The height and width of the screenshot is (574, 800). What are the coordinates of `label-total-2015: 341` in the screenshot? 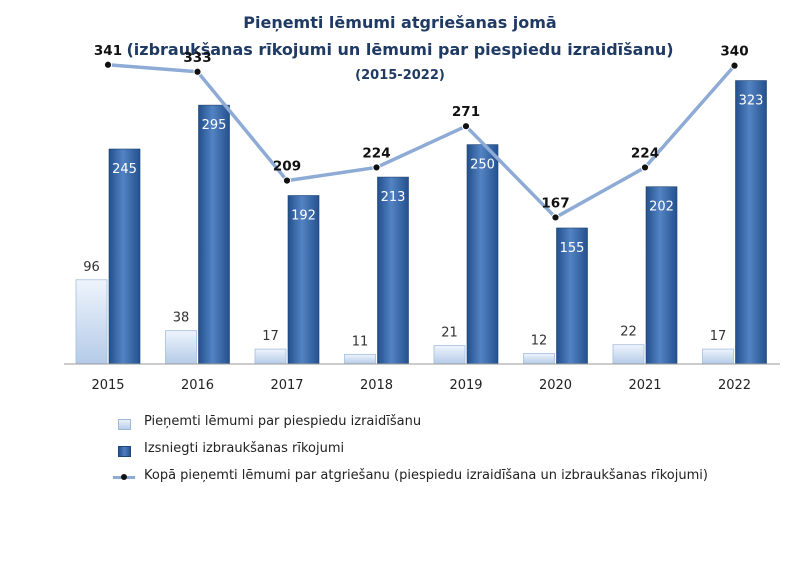 It's located at (108, 51).